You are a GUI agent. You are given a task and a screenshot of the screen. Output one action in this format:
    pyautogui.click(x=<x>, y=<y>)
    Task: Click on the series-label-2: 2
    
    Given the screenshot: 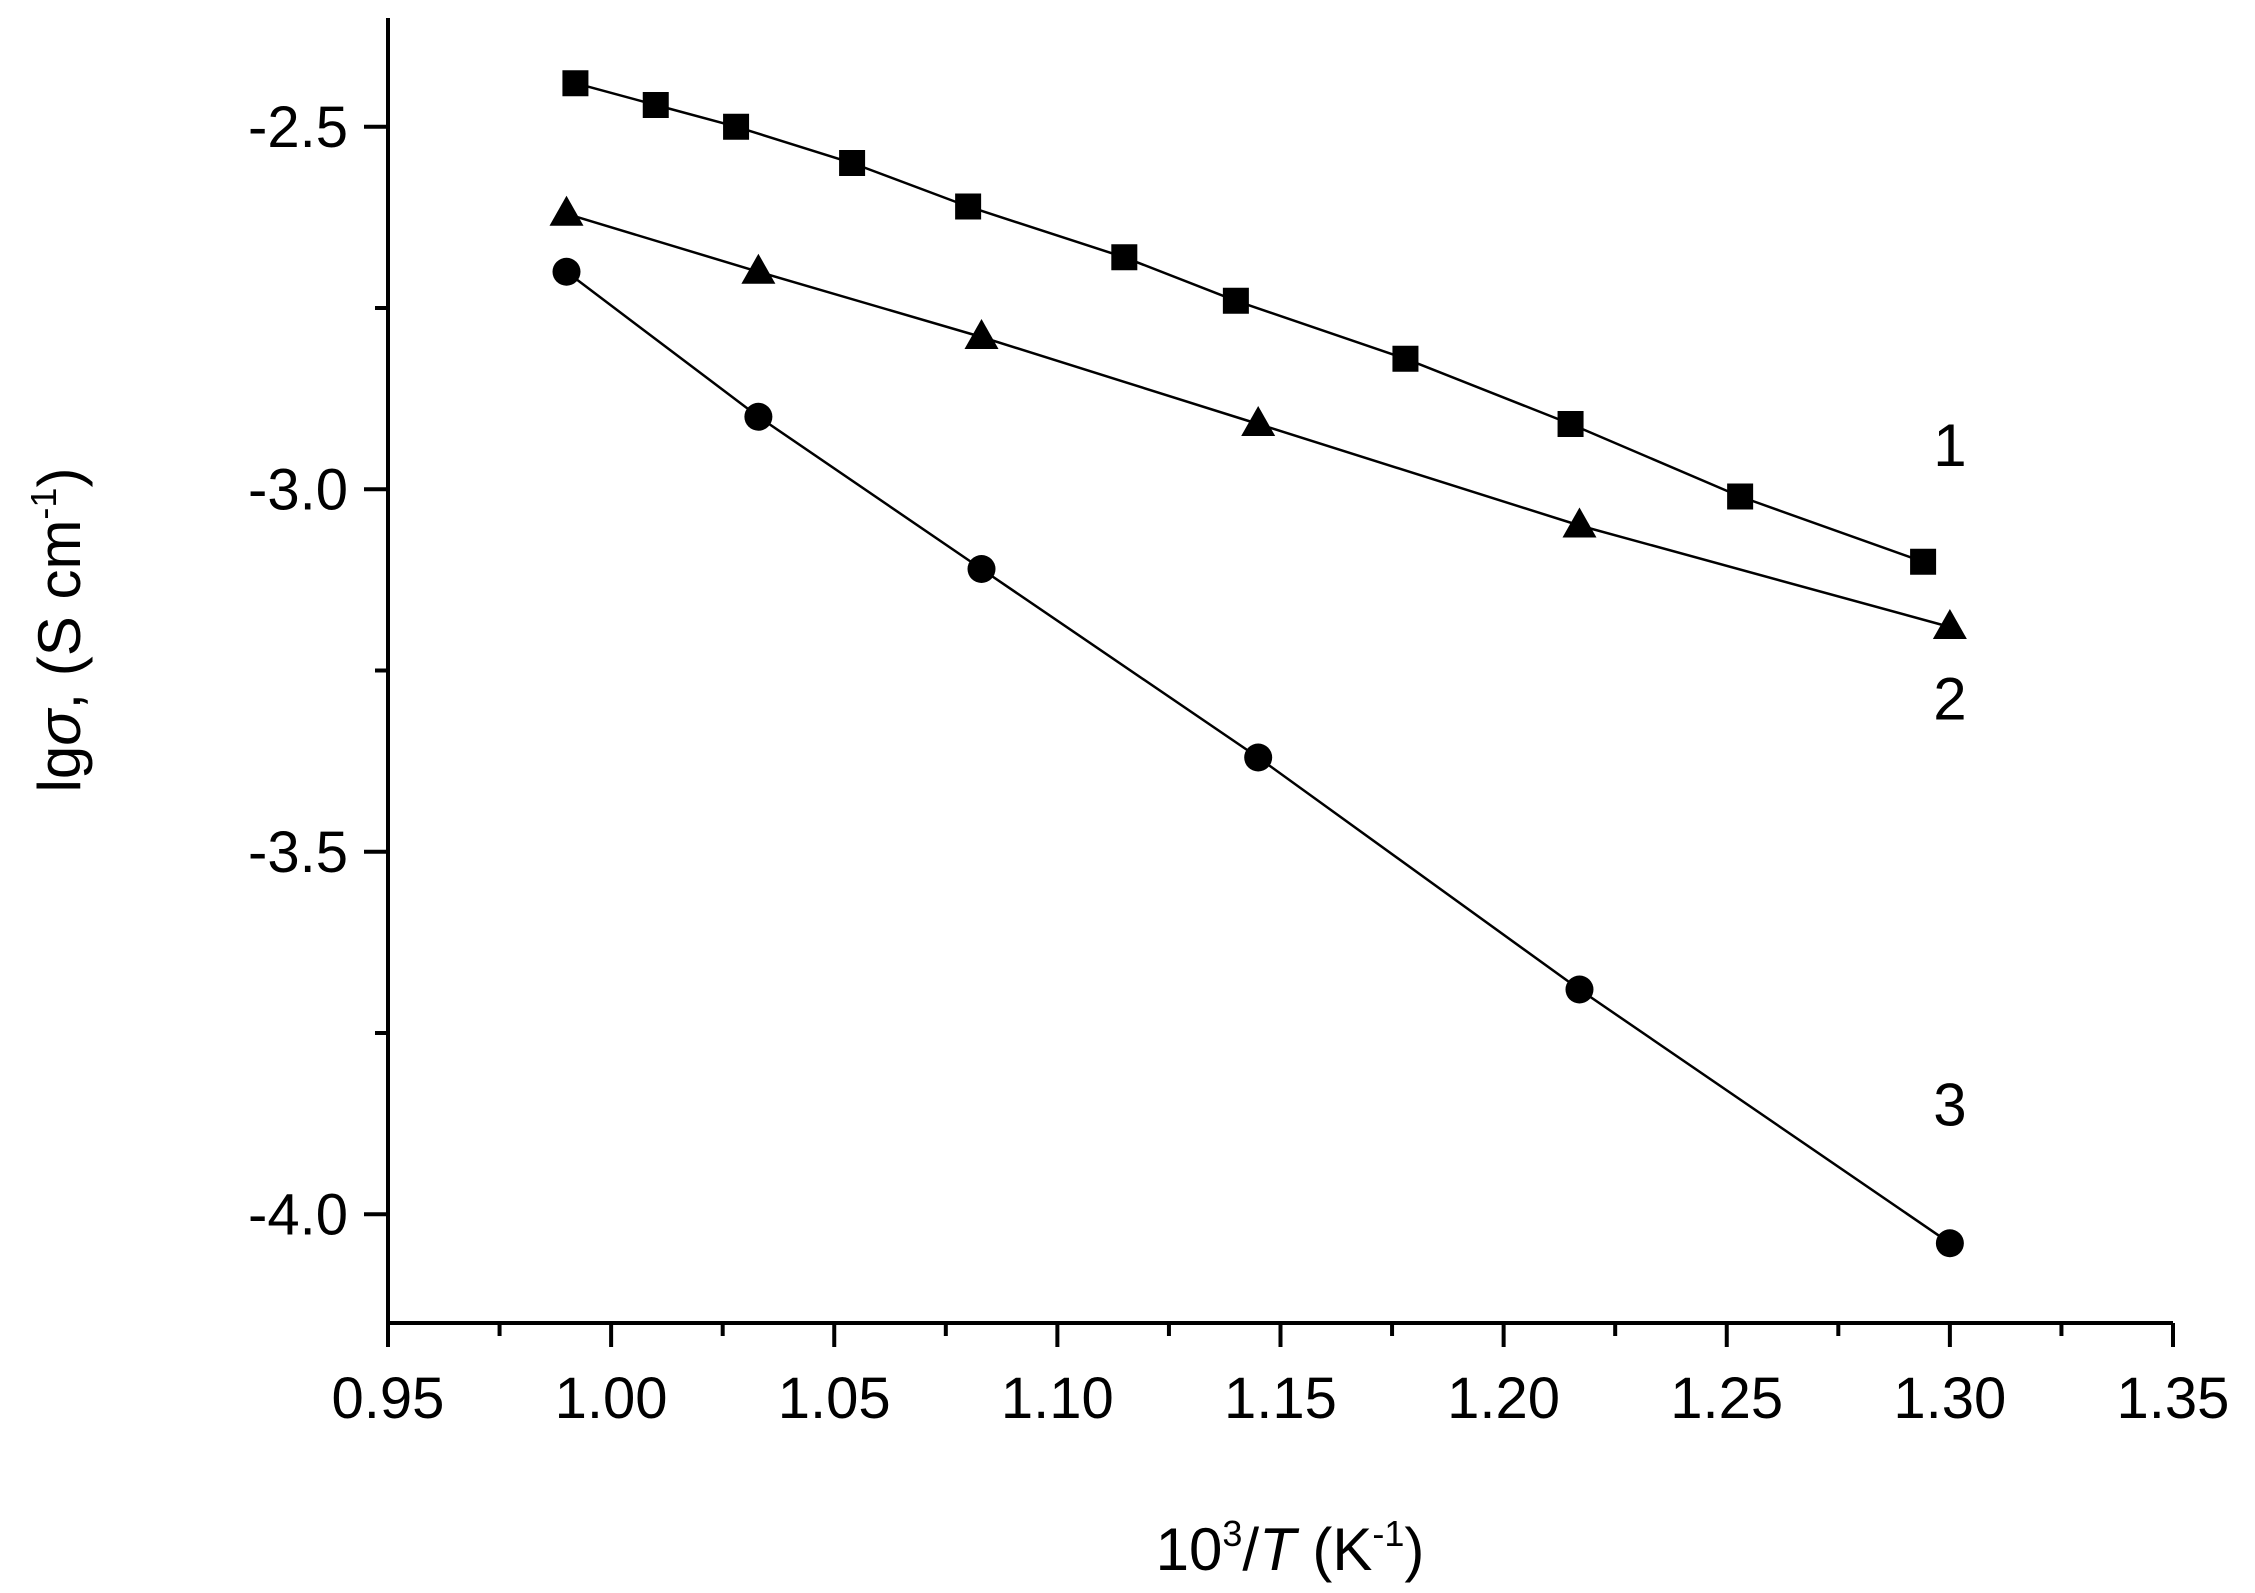 What is the action you would take?
    pyautogui.click(x=1949, y=699)
    